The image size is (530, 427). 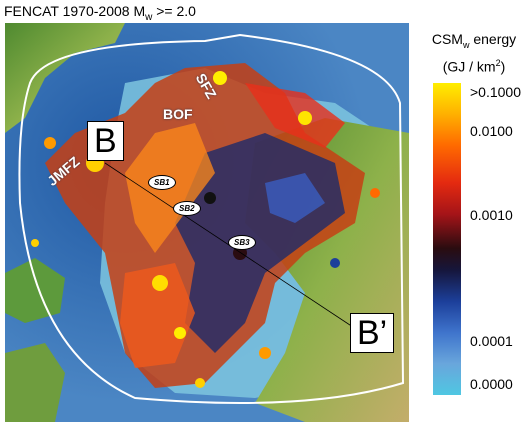 I want to click on colorbar-tick-0100: 0.0100, so click(x=491, y=131).